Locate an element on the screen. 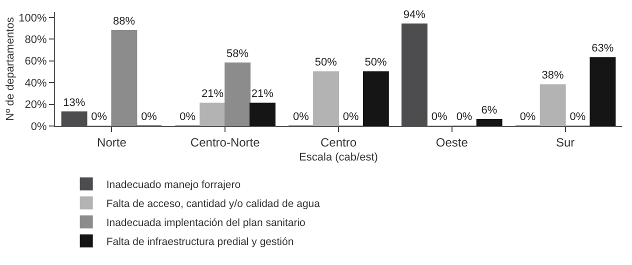  y-axis-title: Nº de departamentos is located at coordinates (10, 68).